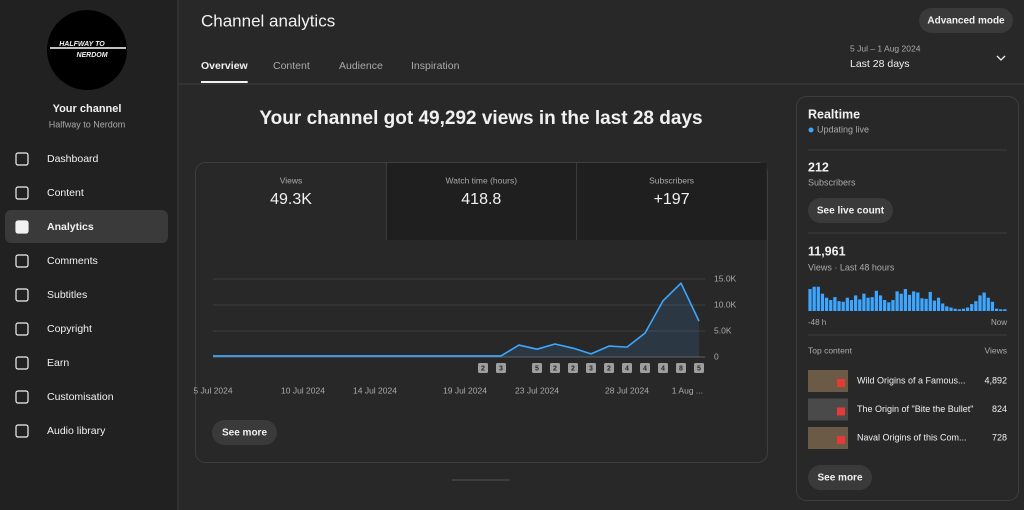  I want to click on realtime-see-more-button, so click(840, 477).